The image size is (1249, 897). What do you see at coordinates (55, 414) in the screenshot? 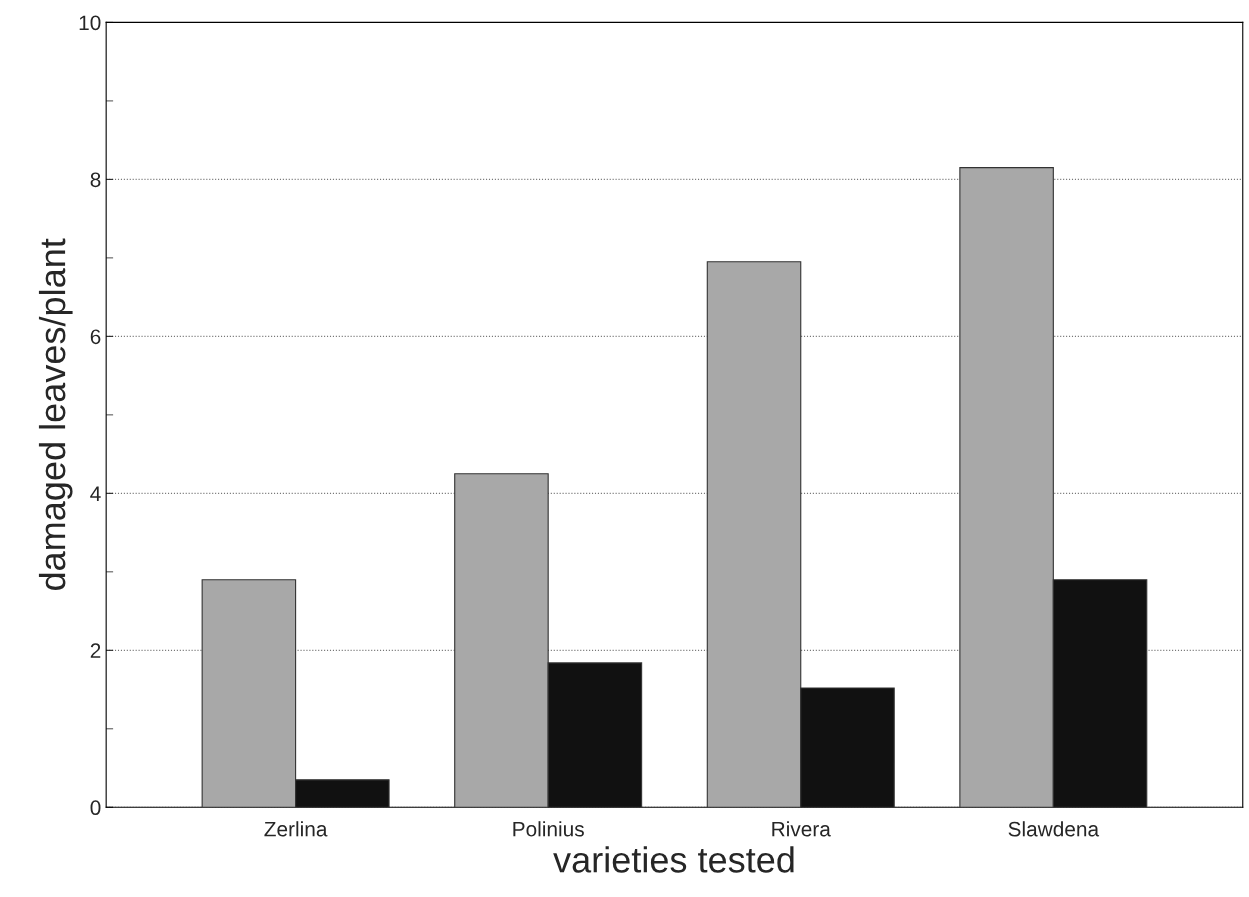
I see `y-axis-title: damaged leaves/plant` at bounding box center [55, 414].